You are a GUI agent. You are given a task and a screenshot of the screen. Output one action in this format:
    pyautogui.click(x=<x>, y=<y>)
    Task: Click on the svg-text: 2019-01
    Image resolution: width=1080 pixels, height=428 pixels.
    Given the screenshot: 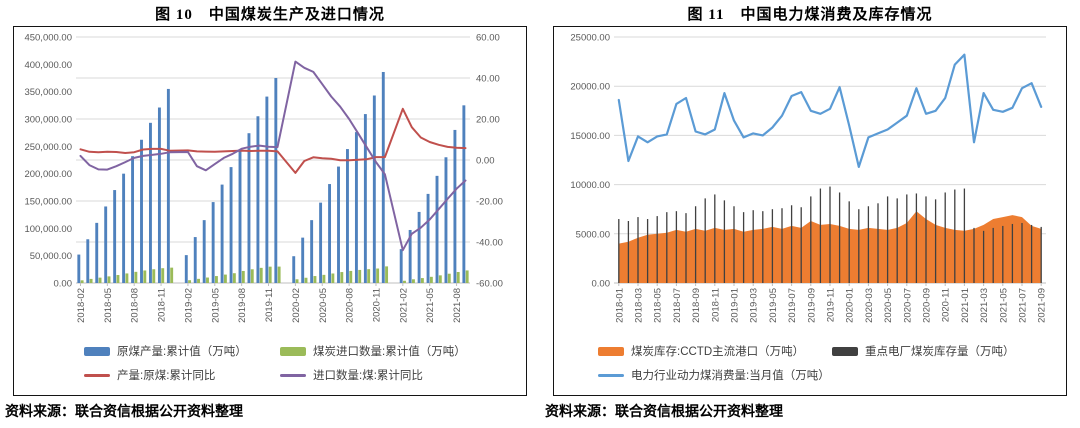 What is the action you would take?
    pyautogui.click(x=735, y=305)
    